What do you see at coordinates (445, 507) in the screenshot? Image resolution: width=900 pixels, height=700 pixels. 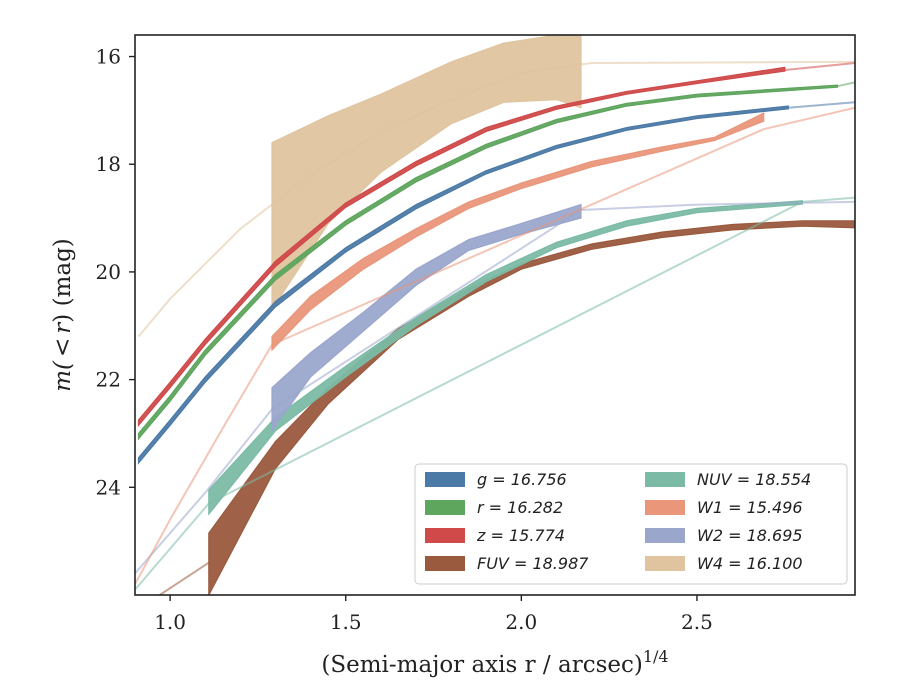 I see `legend-swatch-r` at bounding box center [445, 507].